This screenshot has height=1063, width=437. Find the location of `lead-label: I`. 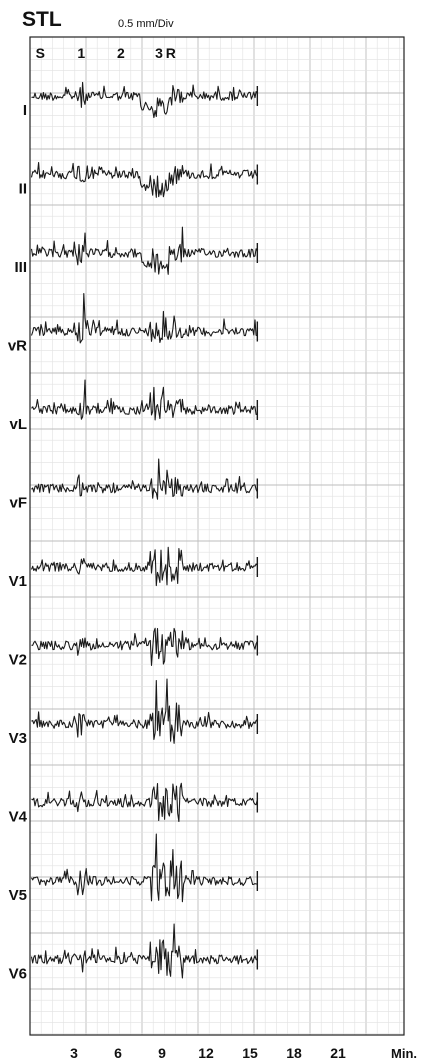

lead-label: I is located at coordinates (25, 110).